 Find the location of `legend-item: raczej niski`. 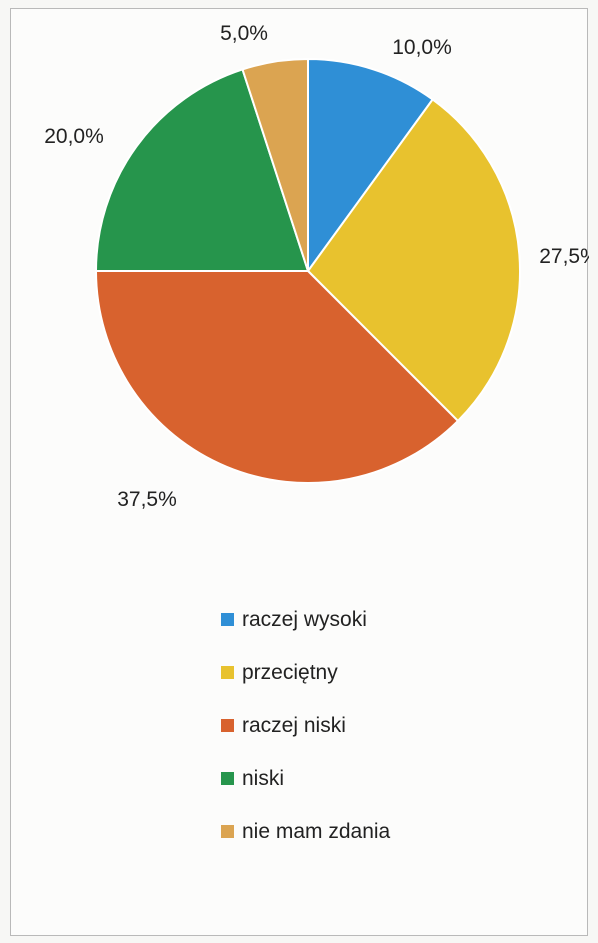

legend-item: raczej niski is located at coordinates (305, 725).